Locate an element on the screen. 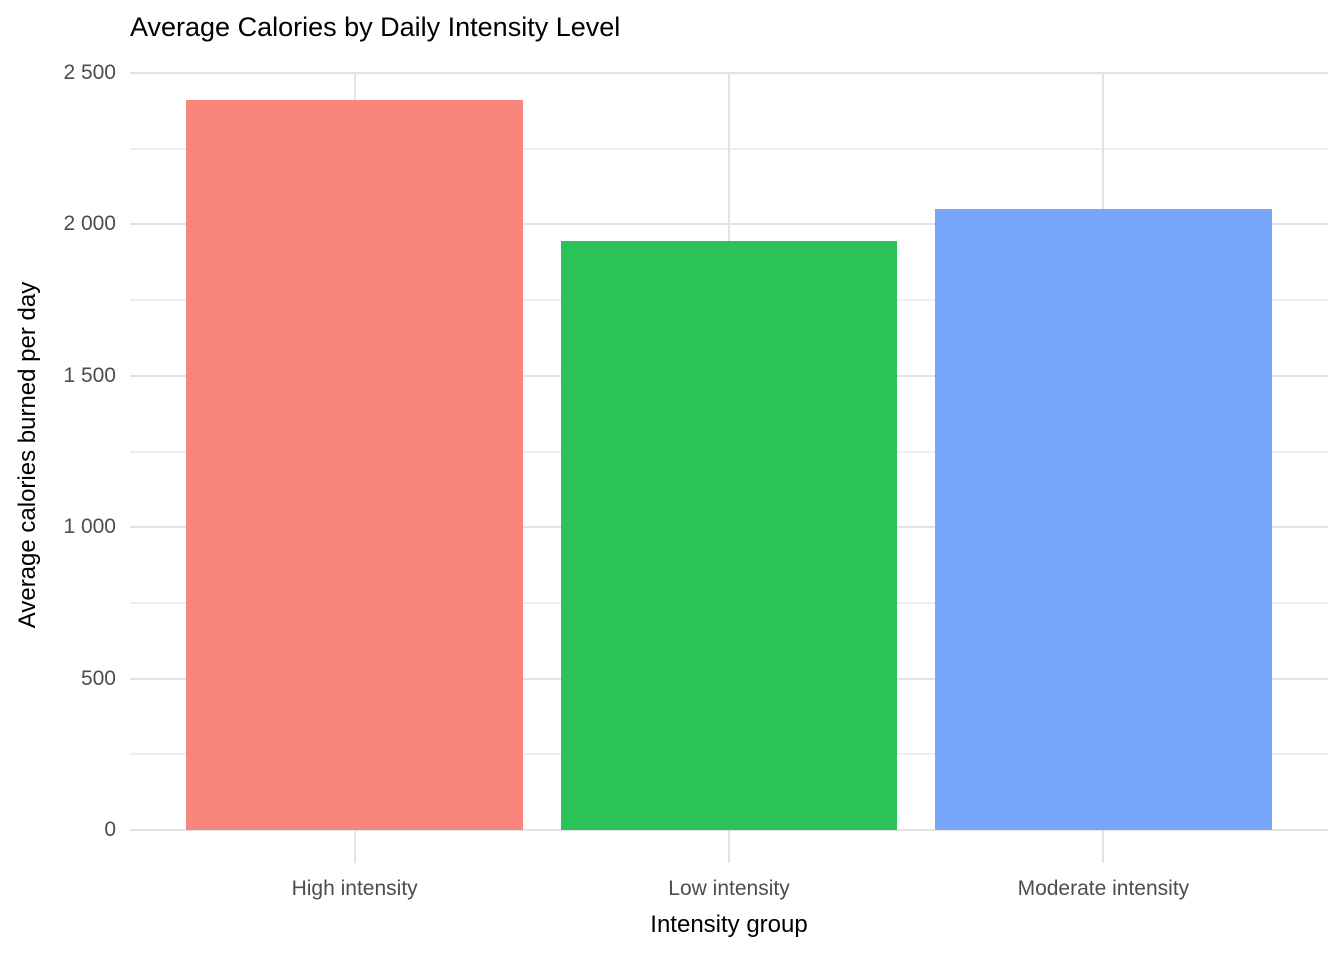 The width and height of the screenshot is (1344, 960). y-axis-title: Average calories burned per day is located at coordinates (27, 455).